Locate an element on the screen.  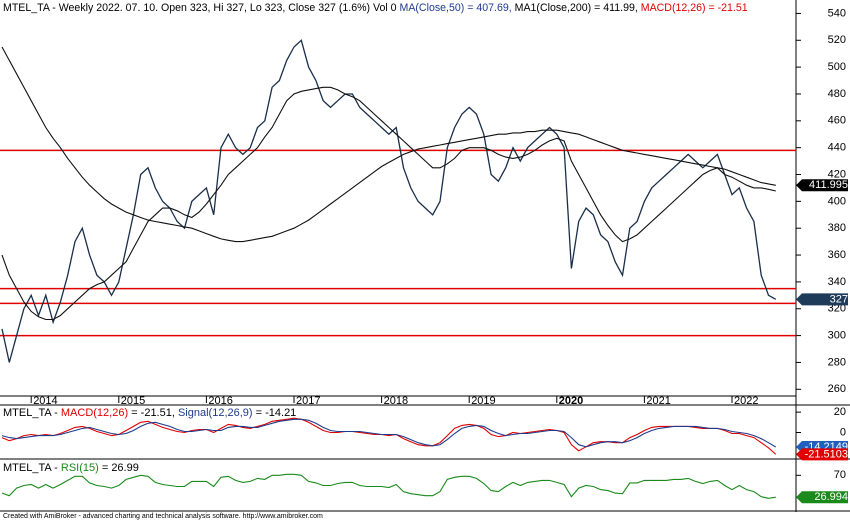
y-tick-label: 20 is located at coordinates (840, 412).